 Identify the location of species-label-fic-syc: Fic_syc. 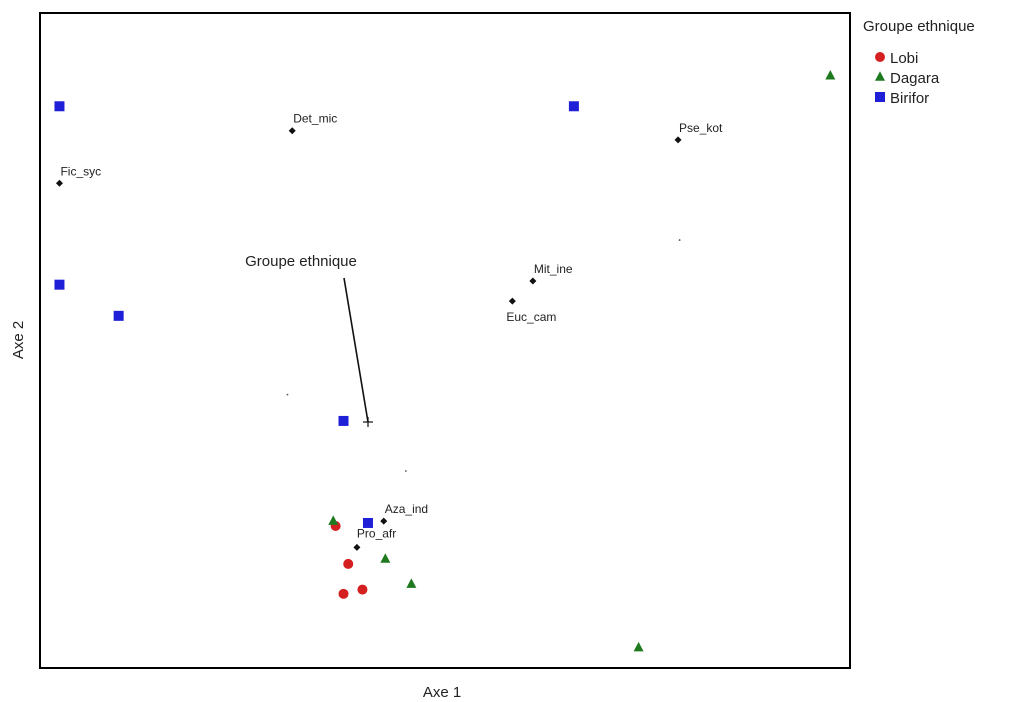
(80, 171).